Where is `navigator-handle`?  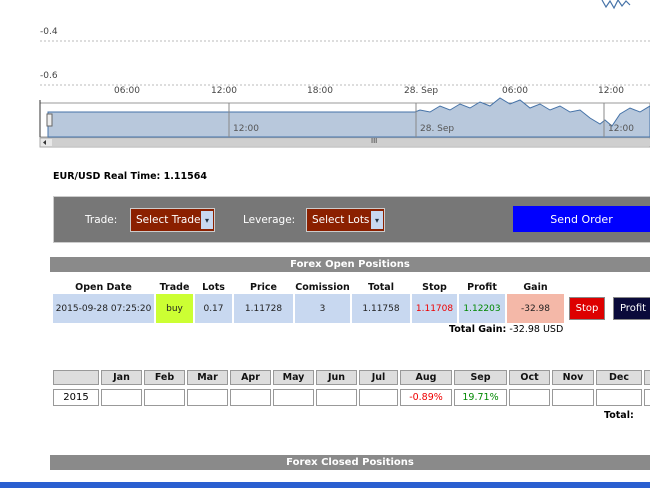 navigator-handle is located at coordinates (49, 120).